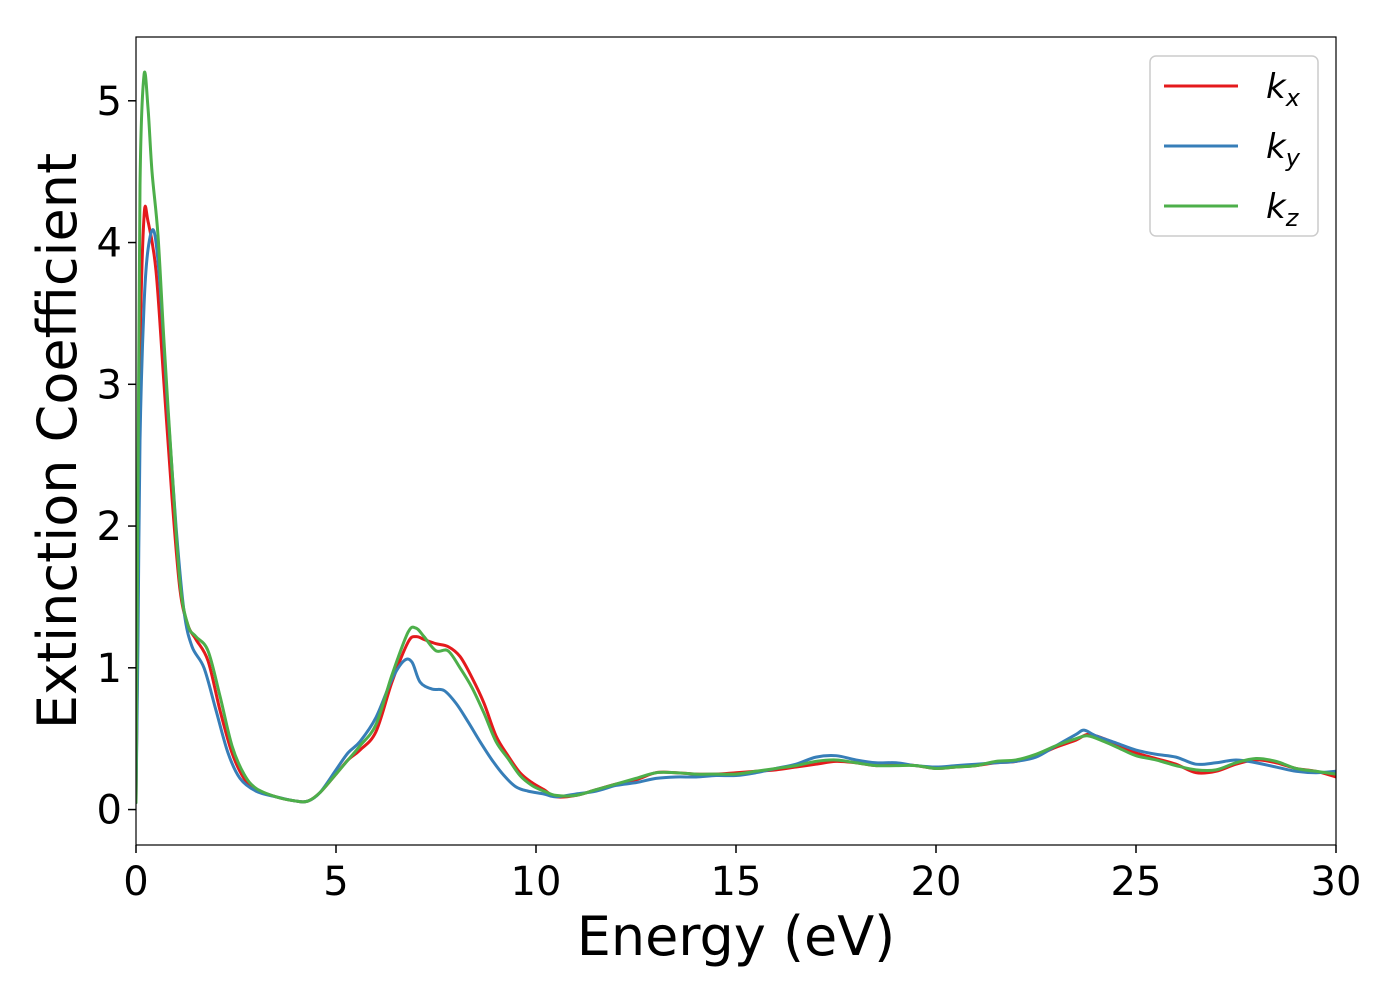  Describe the element at coordinates (109, 102) in the screenshot. I see `y-tick-label: 5` at that location.